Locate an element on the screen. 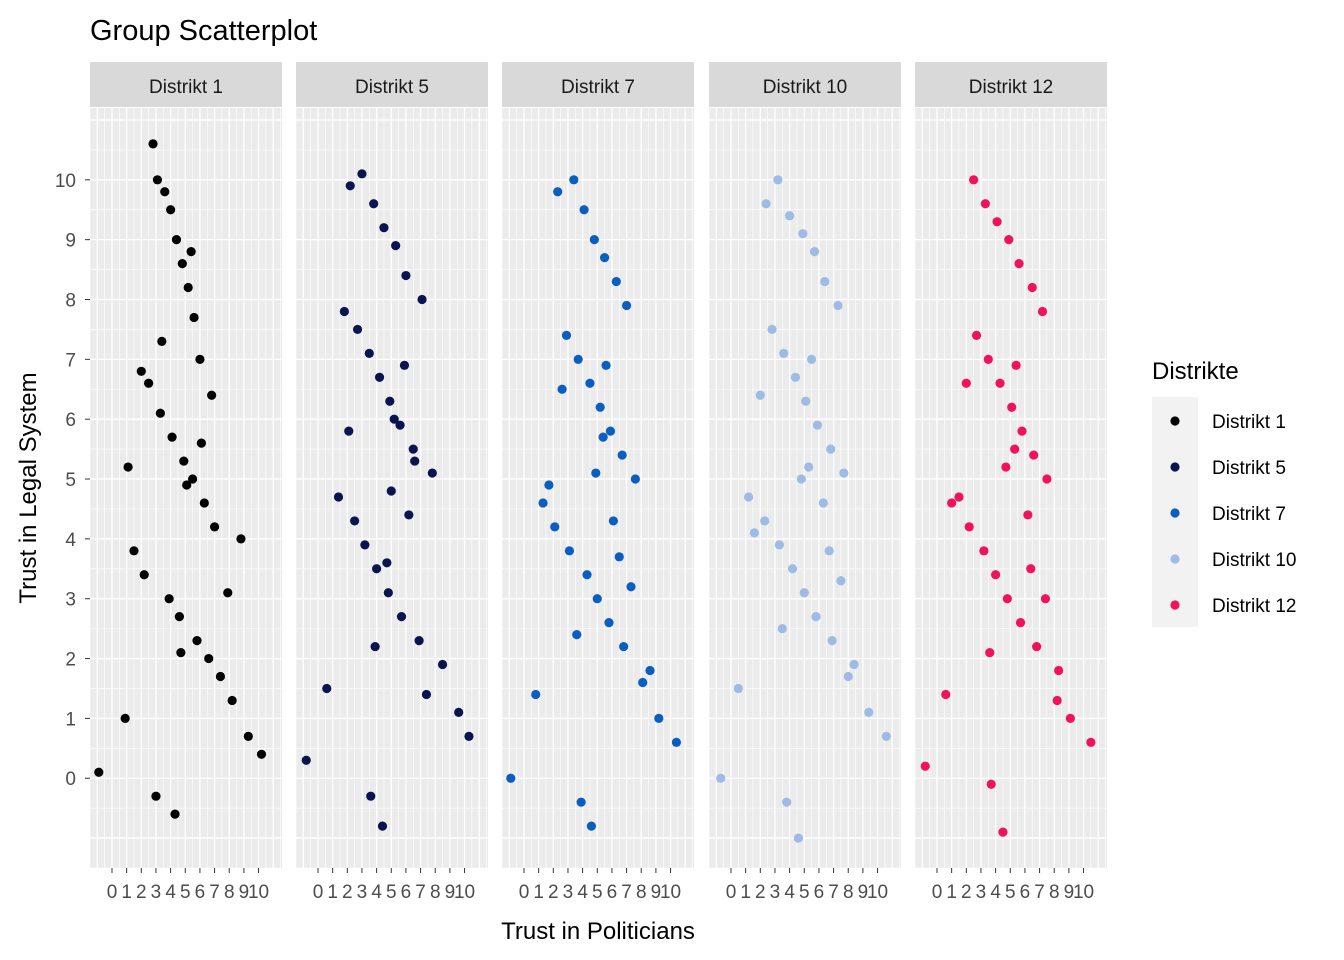 This screenshot has width=1344, height=960. x-tick-label: 0 is located at coordinates (318, 892).